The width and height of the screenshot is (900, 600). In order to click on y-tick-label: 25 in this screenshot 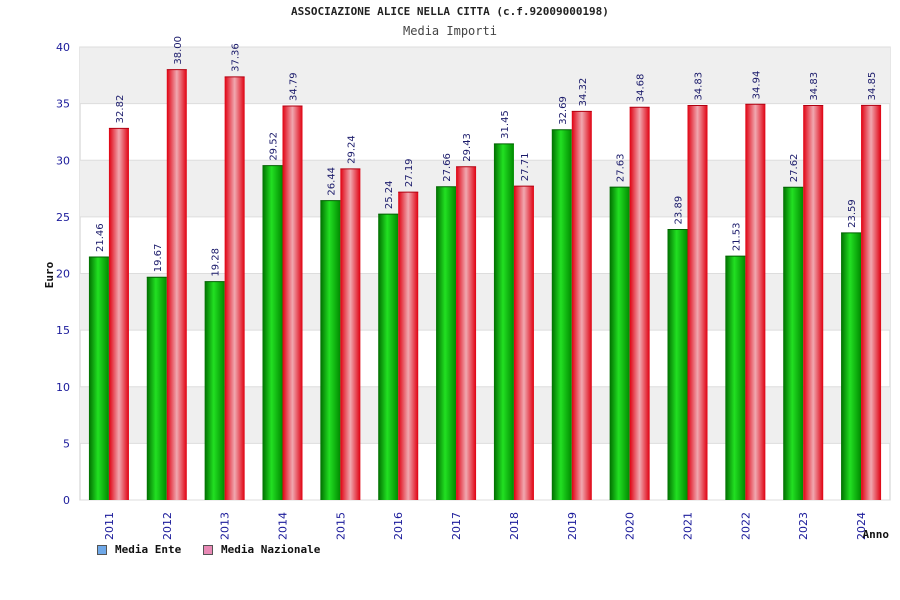, I will do `click(63, 217)`.